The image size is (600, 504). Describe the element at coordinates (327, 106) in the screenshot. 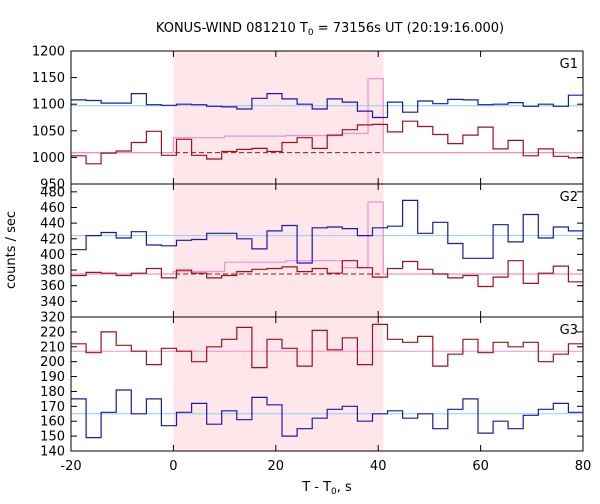

I see `panel-g1-blue-series` at that location.